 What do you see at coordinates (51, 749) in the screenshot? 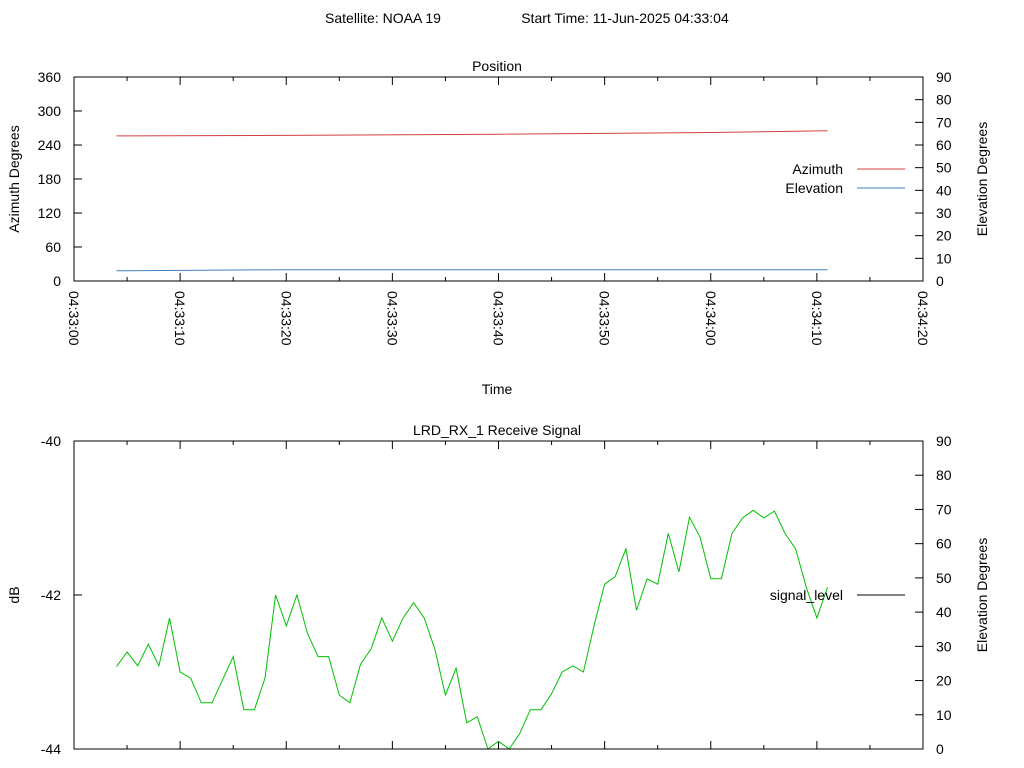
I see `signal-y-tick-label: -44` at bounding box center [51, 749].